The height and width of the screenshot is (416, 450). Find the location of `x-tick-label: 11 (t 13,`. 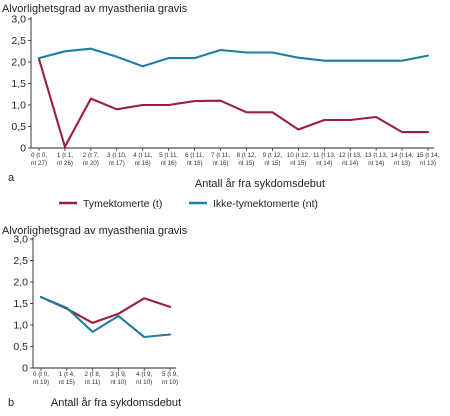

x-tick-label: 11 (t 13, is located at coordinates (324, 155).